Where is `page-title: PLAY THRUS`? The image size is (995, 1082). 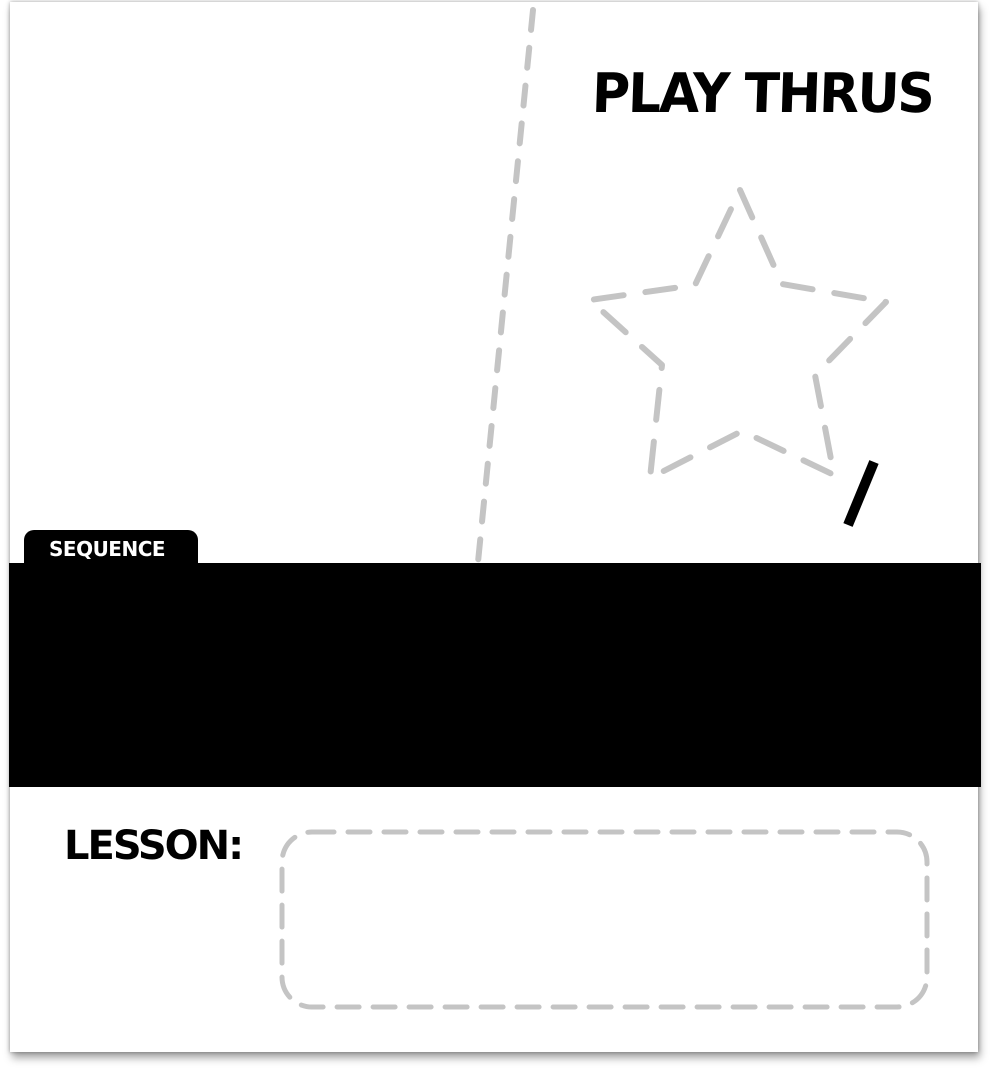
page-title: PLAY THRUS is located at coordinates (762, 94).